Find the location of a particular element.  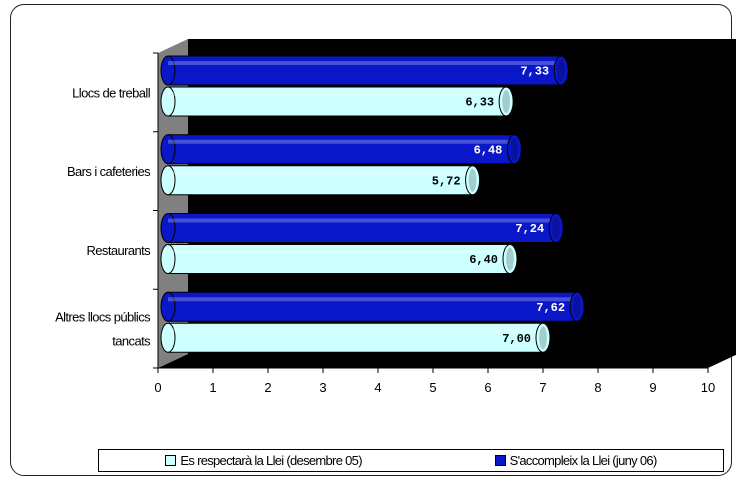

bar-desembre-1-body is located at coordinates (320, 180).